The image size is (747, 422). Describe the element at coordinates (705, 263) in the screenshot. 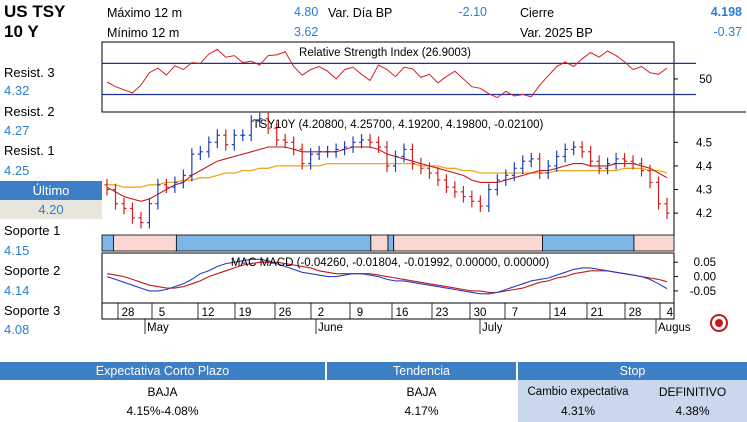

I see `macd-tick-label: 0.05` at that location.